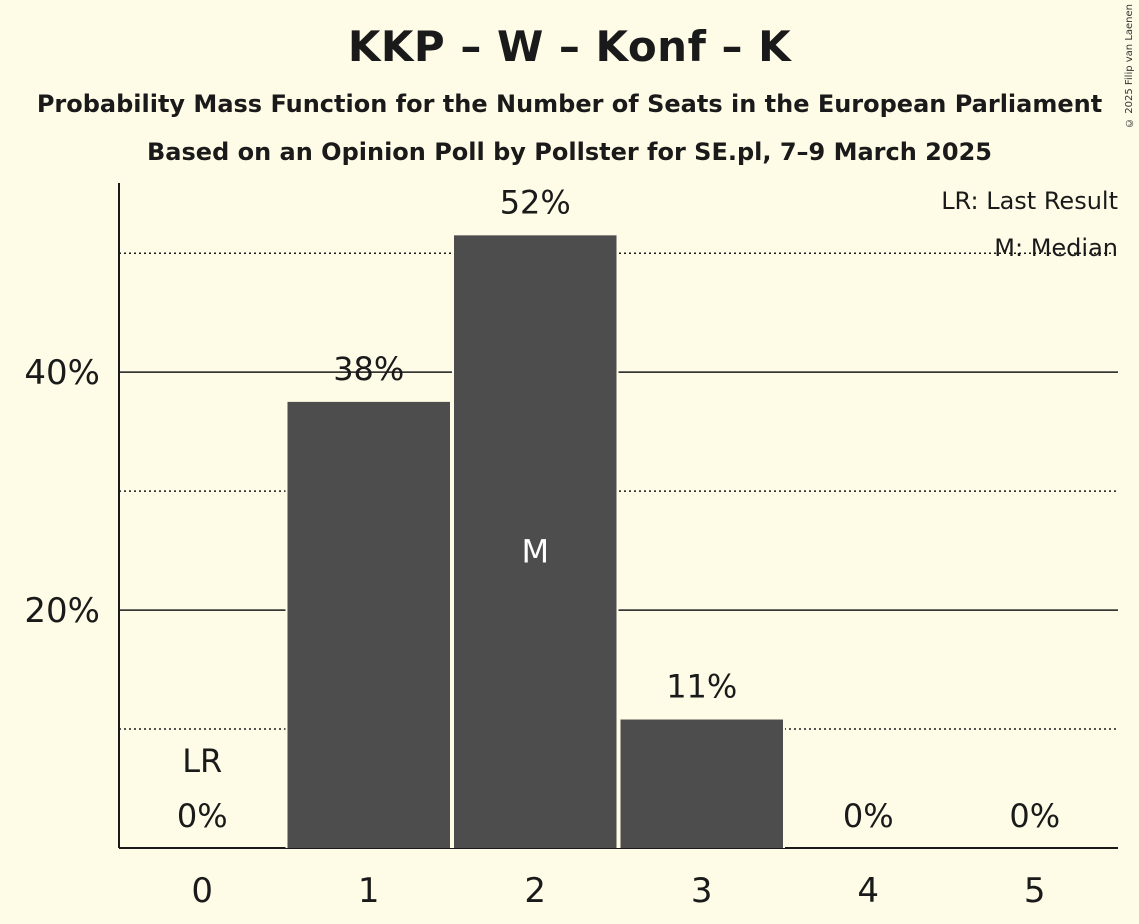 The width and height of the screenshot is (1139, 924). Describe the element at coordinates (535, 551) in the screenshot. I see `median-marker: M` at that location.